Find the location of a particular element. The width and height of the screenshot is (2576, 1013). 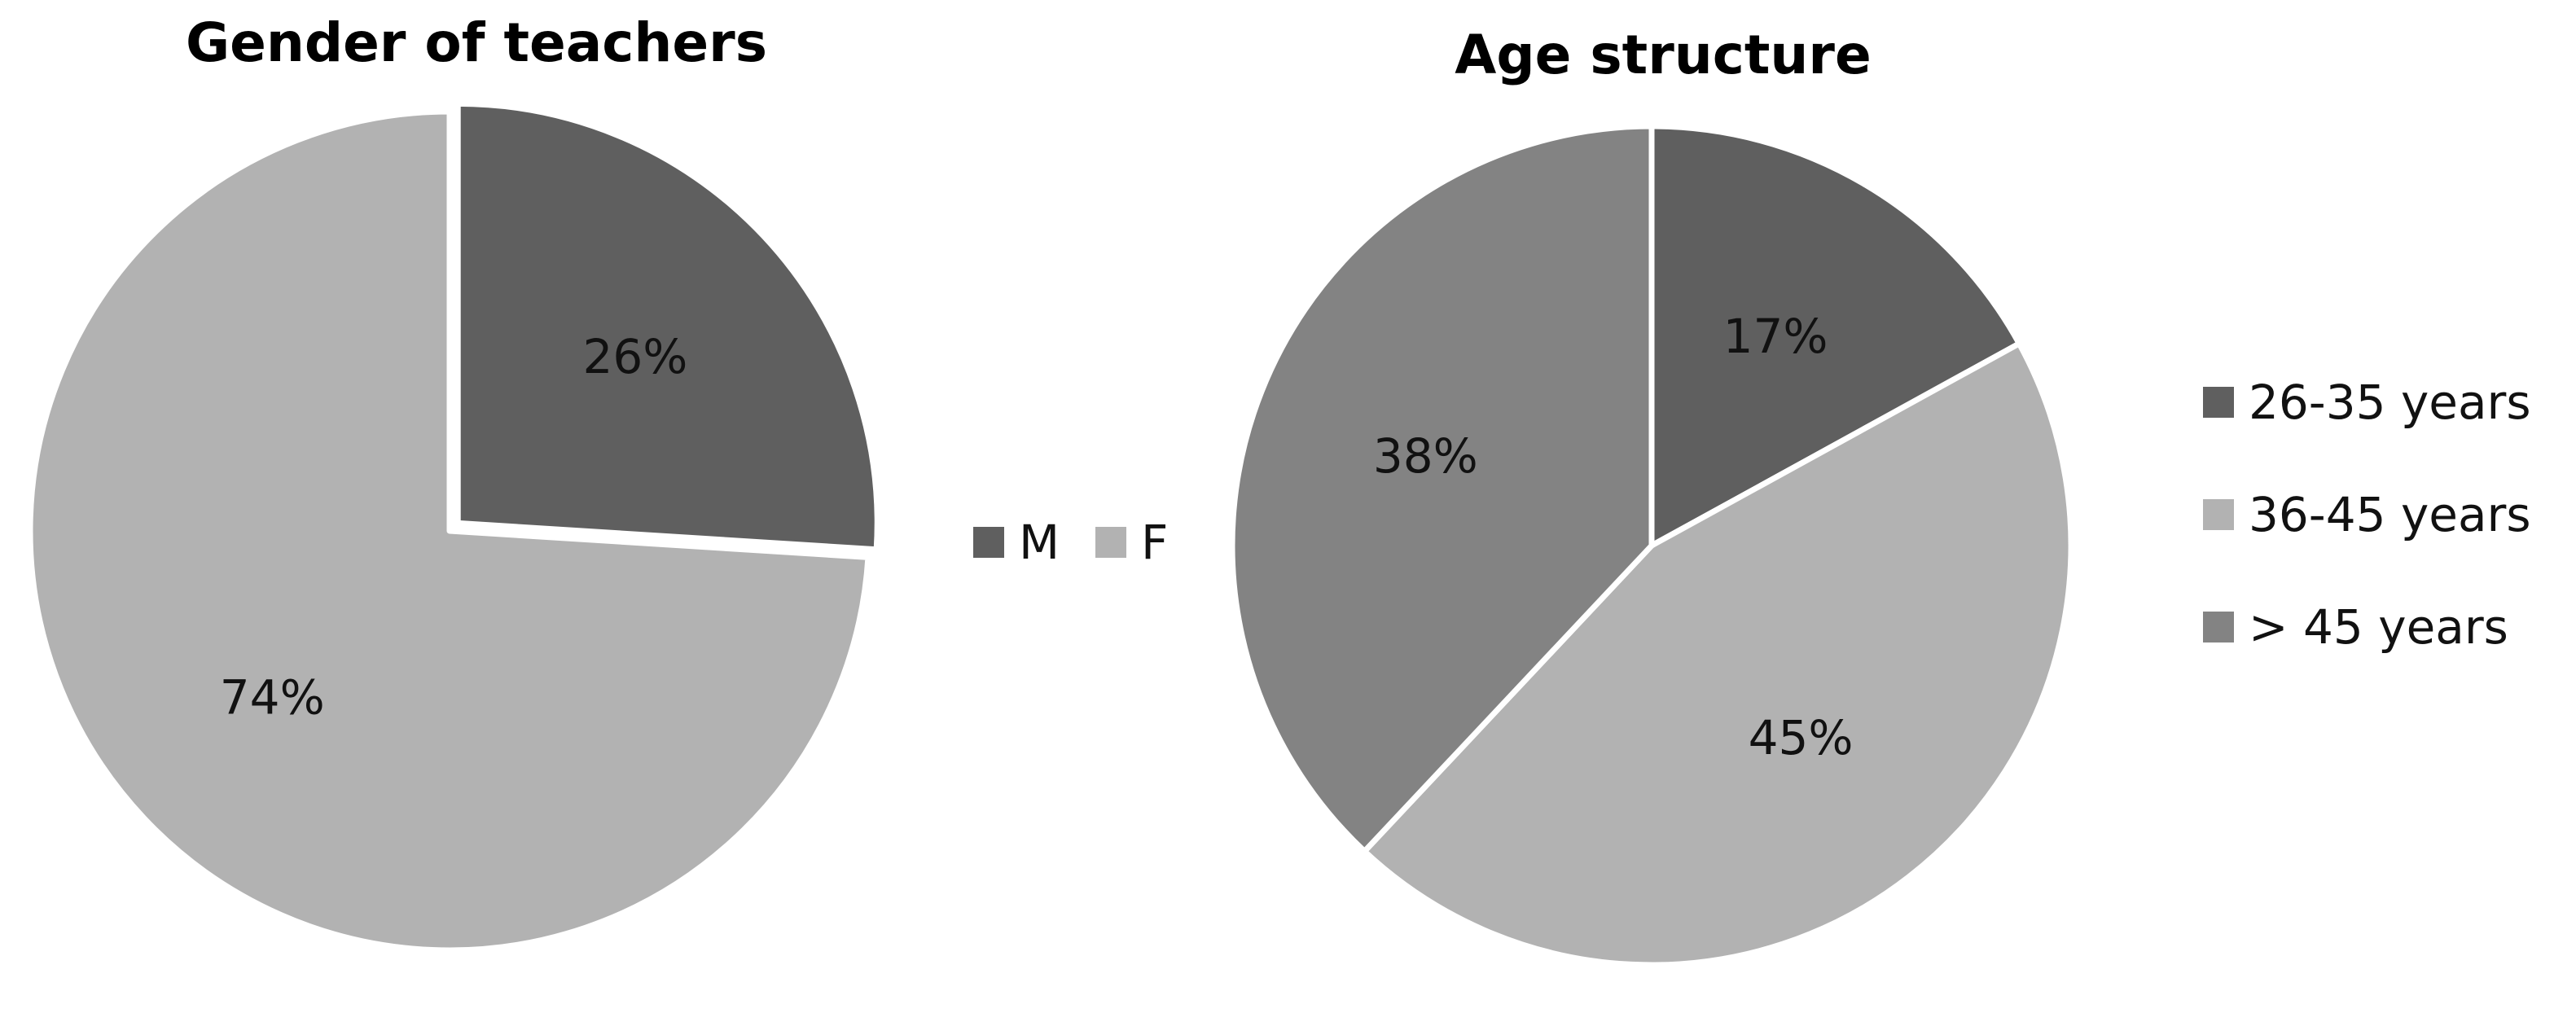

age-legend-label-over-45-years: > 45 years is located at coordinates (2378, 627).